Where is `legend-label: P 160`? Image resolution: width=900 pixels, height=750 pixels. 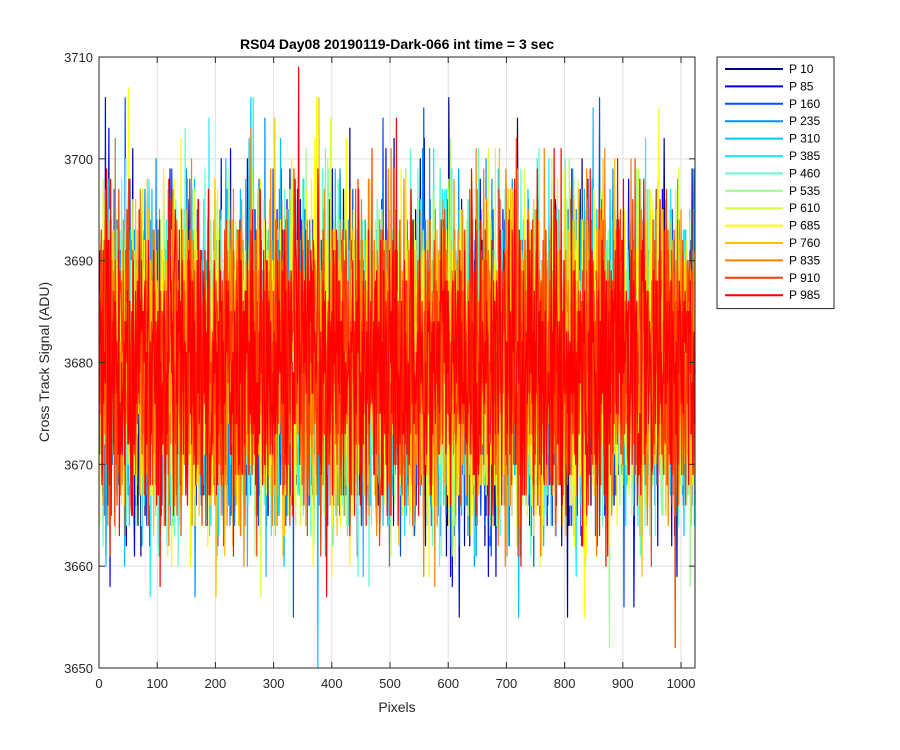 legend-label: P 160 is located at coordinates (804, 104).